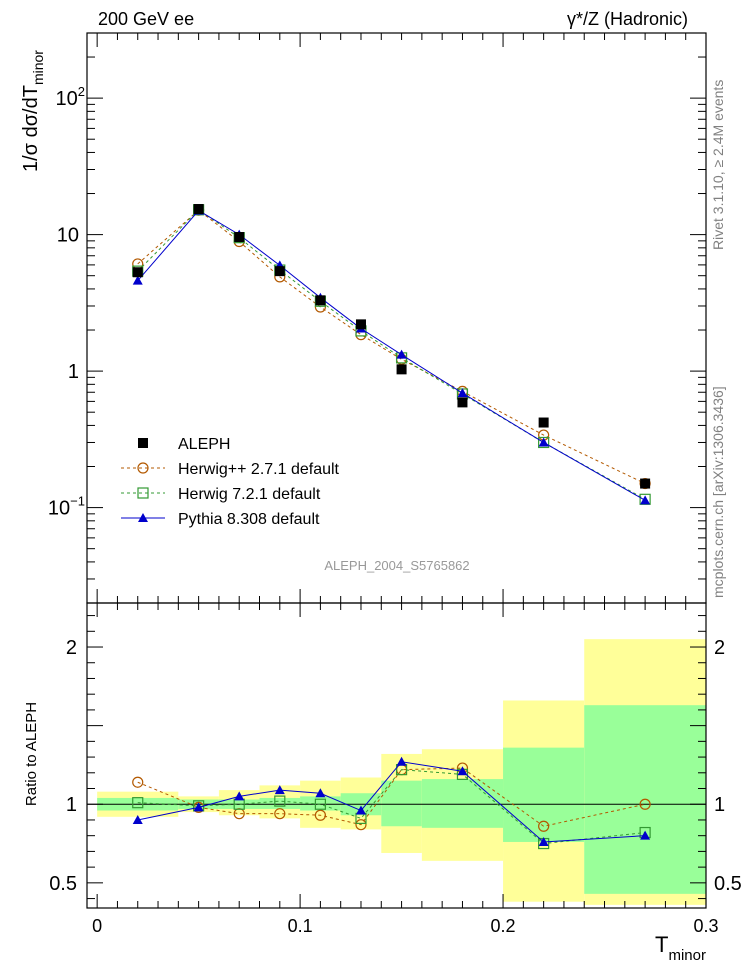  What do you see at coordinates (719, 648) in the screenshot?
I see `ratio-y-tick-label-right: 2` at bounding box center [719, 648].